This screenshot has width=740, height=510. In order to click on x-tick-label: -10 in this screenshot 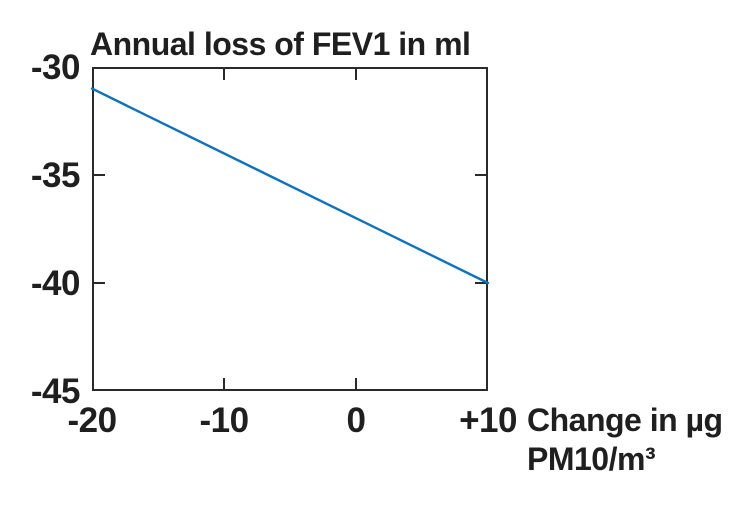, I will do `click(224, 420)`.